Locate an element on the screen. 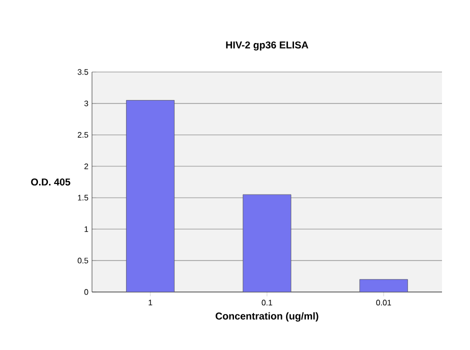 The width and height of the screenshot is (470, 350). y-axis-title: O.D. 405 is located at coordinates (50, 182).